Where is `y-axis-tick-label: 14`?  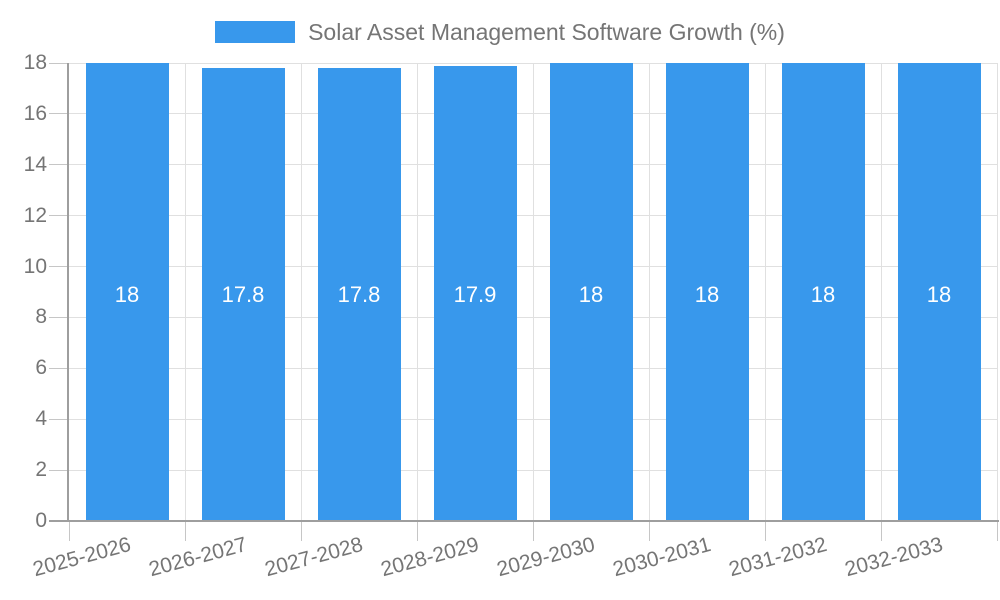 y-axis-tick-label: 14 is located at coordinates (35, 164).